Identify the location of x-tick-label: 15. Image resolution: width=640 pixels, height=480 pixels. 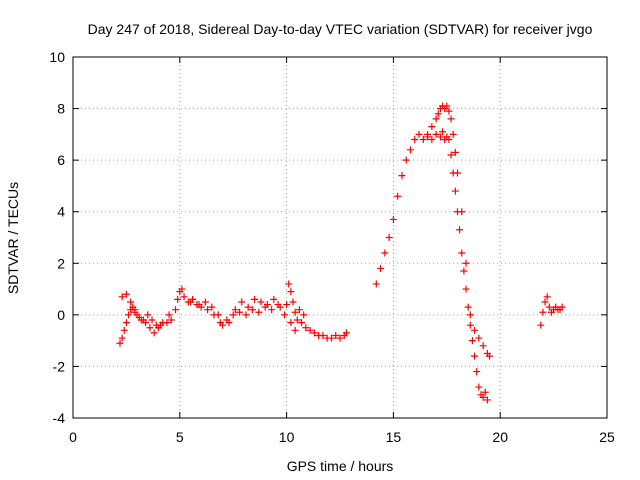
(394, 437).